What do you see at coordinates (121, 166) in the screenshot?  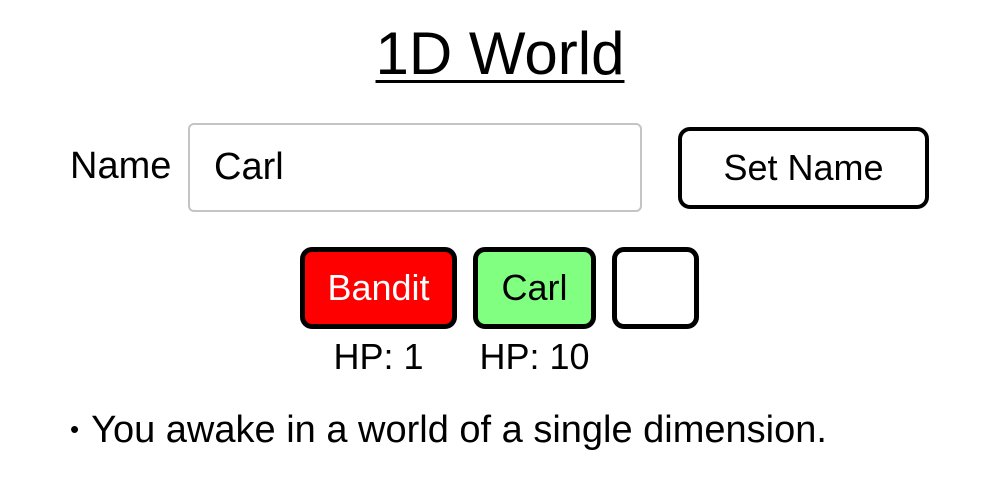 I see `name-label: Name` at bounding box center [121, 166].